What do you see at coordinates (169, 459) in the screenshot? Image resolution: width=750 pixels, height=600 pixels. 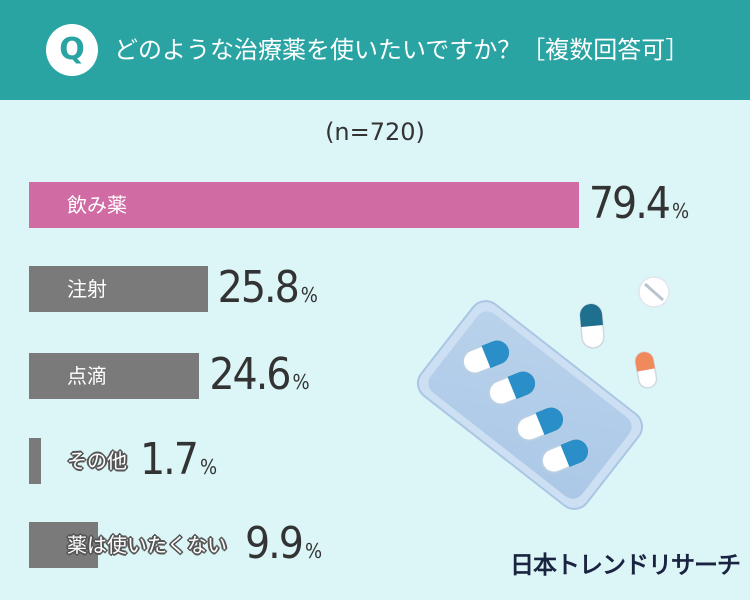 I see `value-number: 1.7` at bounding box center [169, 459].